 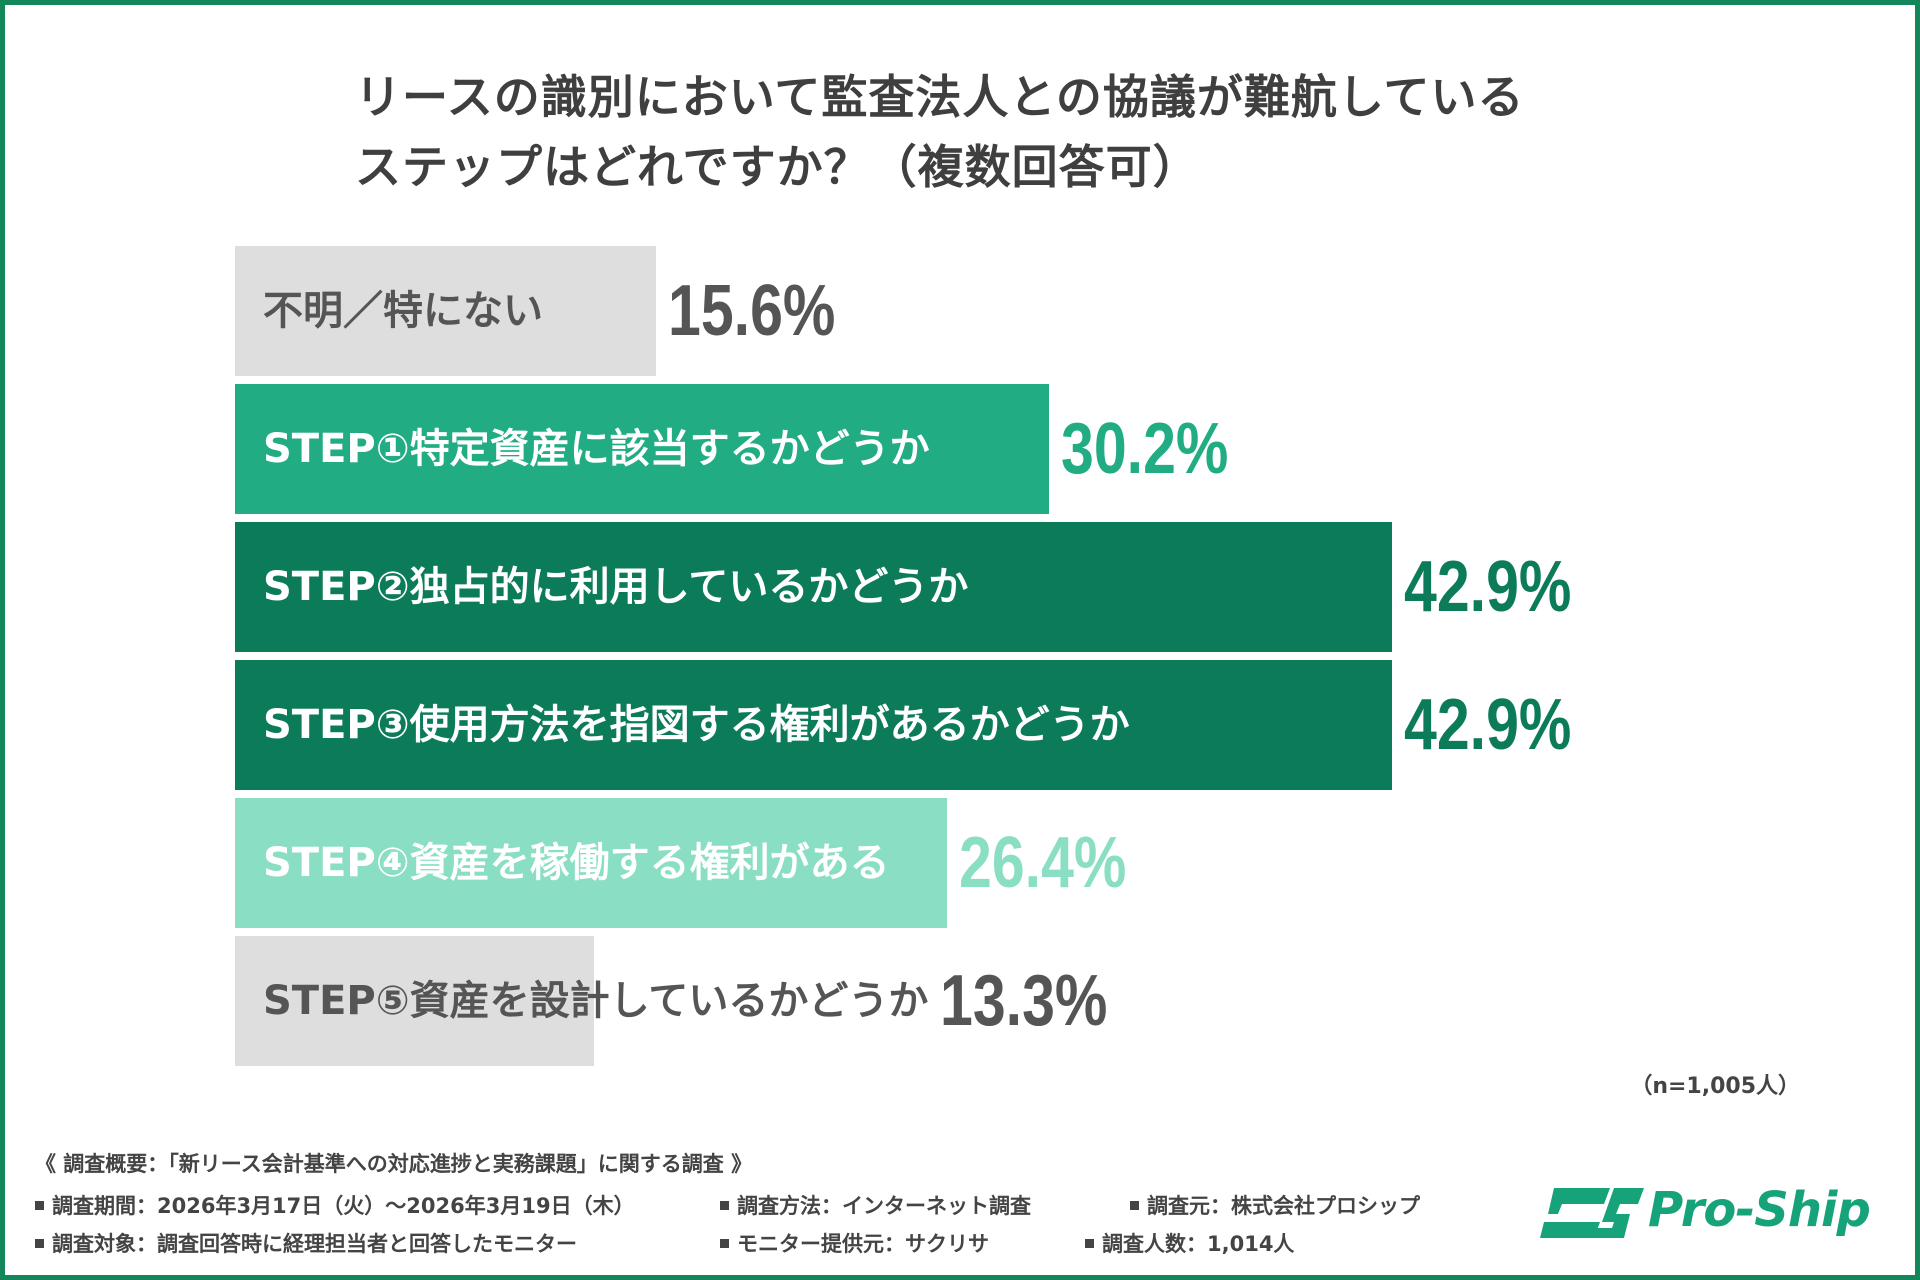 I want to click on bar-label: 不明／特にない, so click(x=403, y=311).